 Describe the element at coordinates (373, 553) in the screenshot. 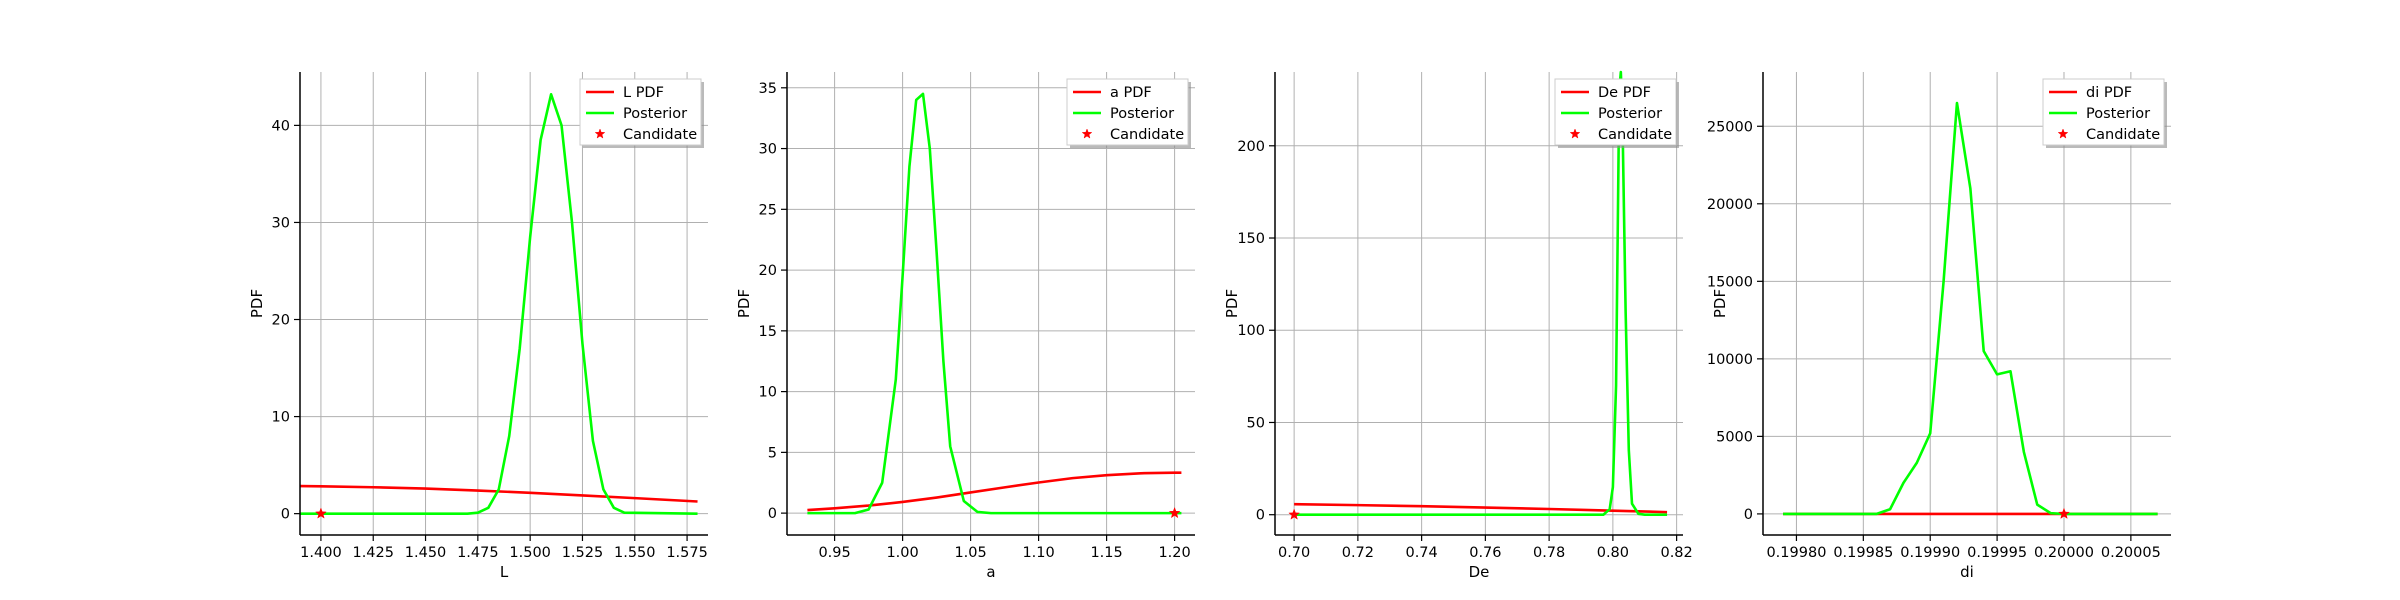

I see `x-tick-label: 1.425` at that location.